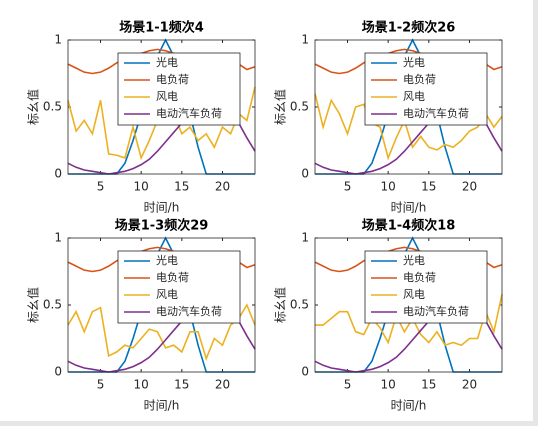 The height and width of the screenshot is (426, 538). What do you see at coordinates (409, 28) in the screenshot?
I see `chart-title: 场景1-2频次26` at bounding box center [409, 28].